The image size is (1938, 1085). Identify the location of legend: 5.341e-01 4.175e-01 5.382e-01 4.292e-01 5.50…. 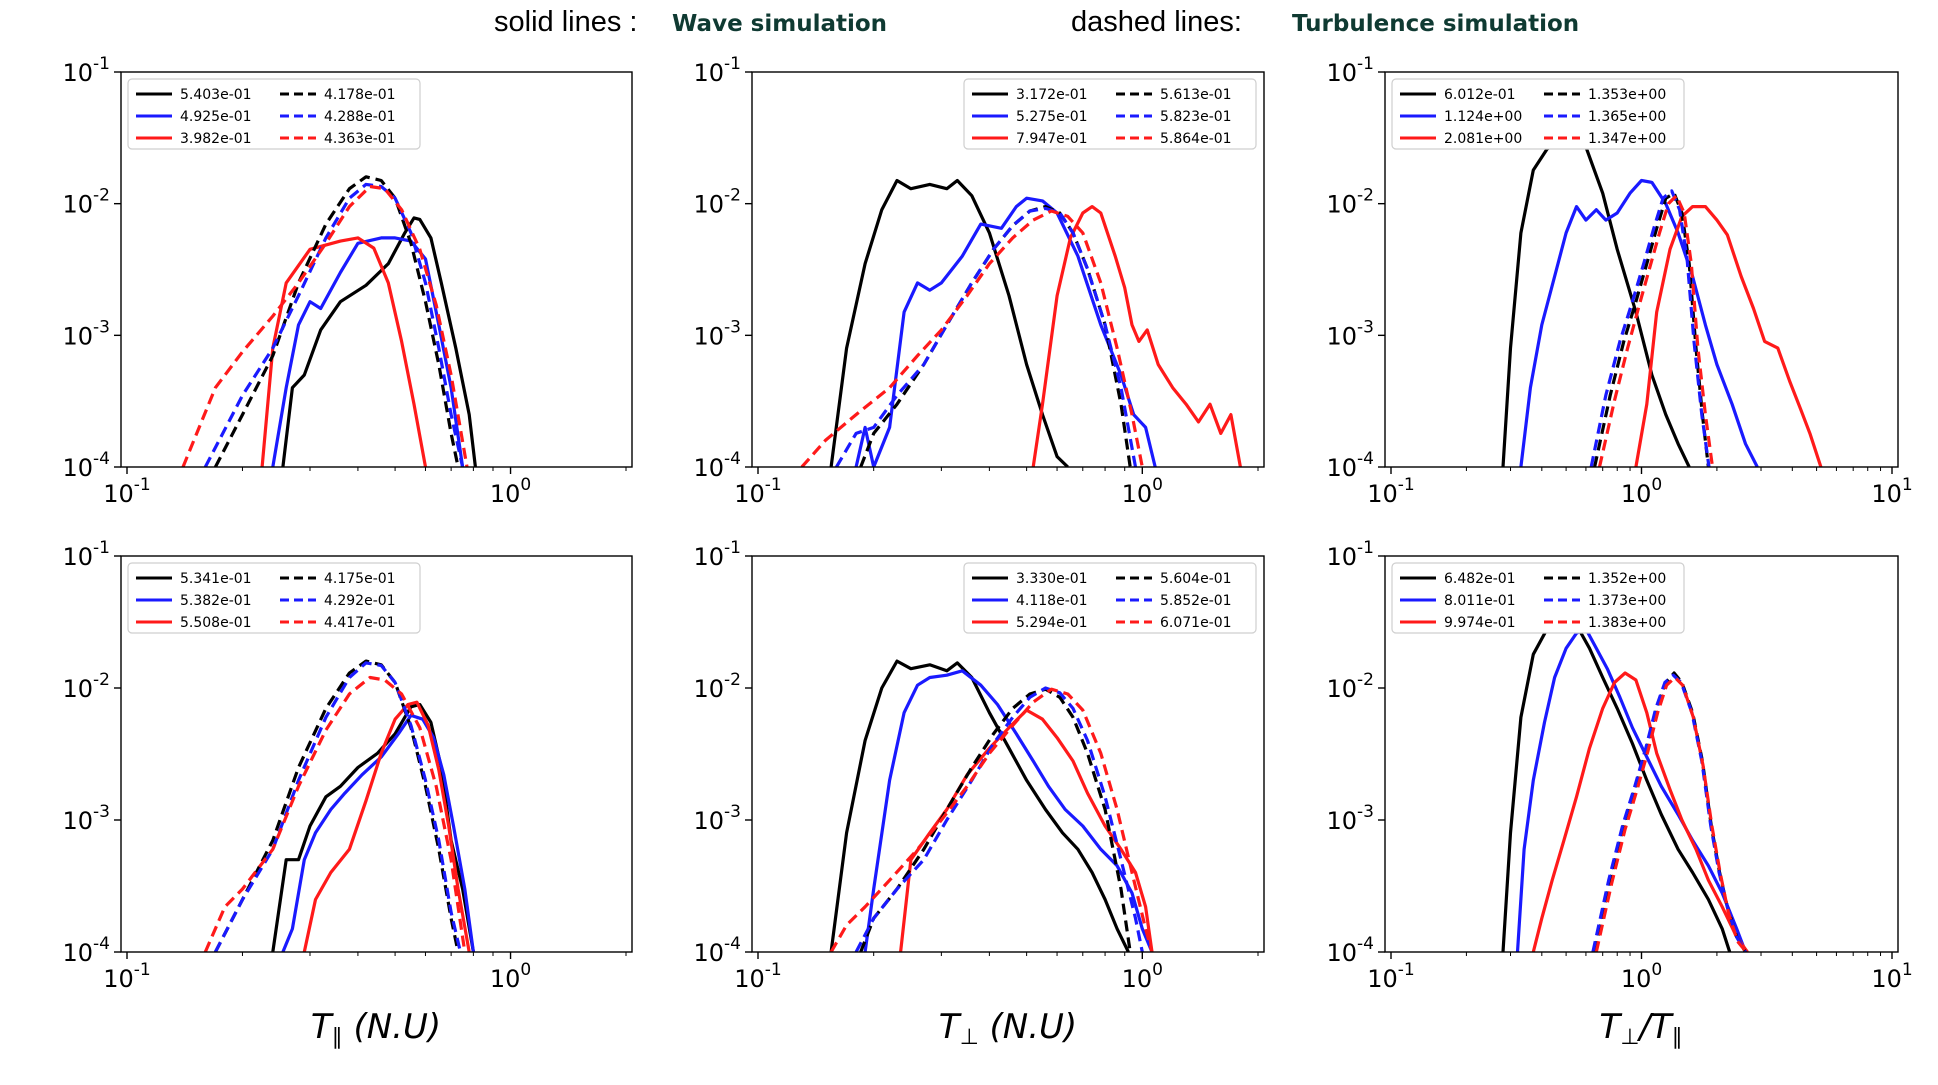
(274, 598).